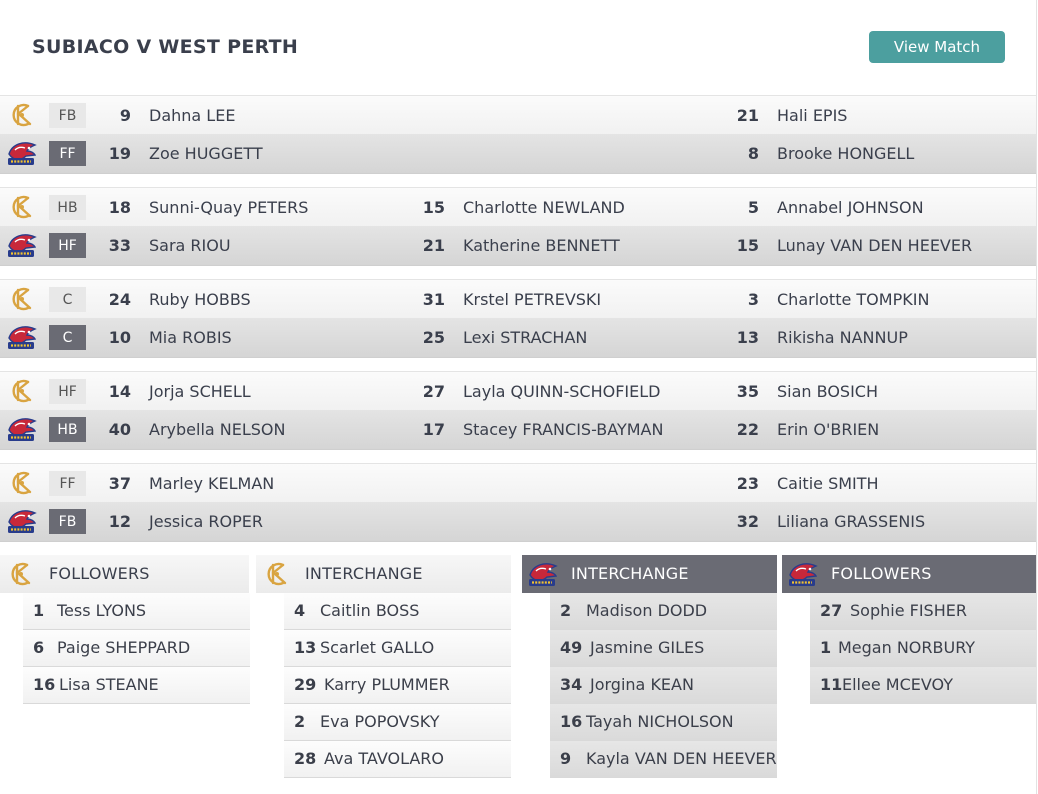 This screenshot has height=794, width=1038. I want to click on player-name: Zoe HUGGETT, so click(206, 153).